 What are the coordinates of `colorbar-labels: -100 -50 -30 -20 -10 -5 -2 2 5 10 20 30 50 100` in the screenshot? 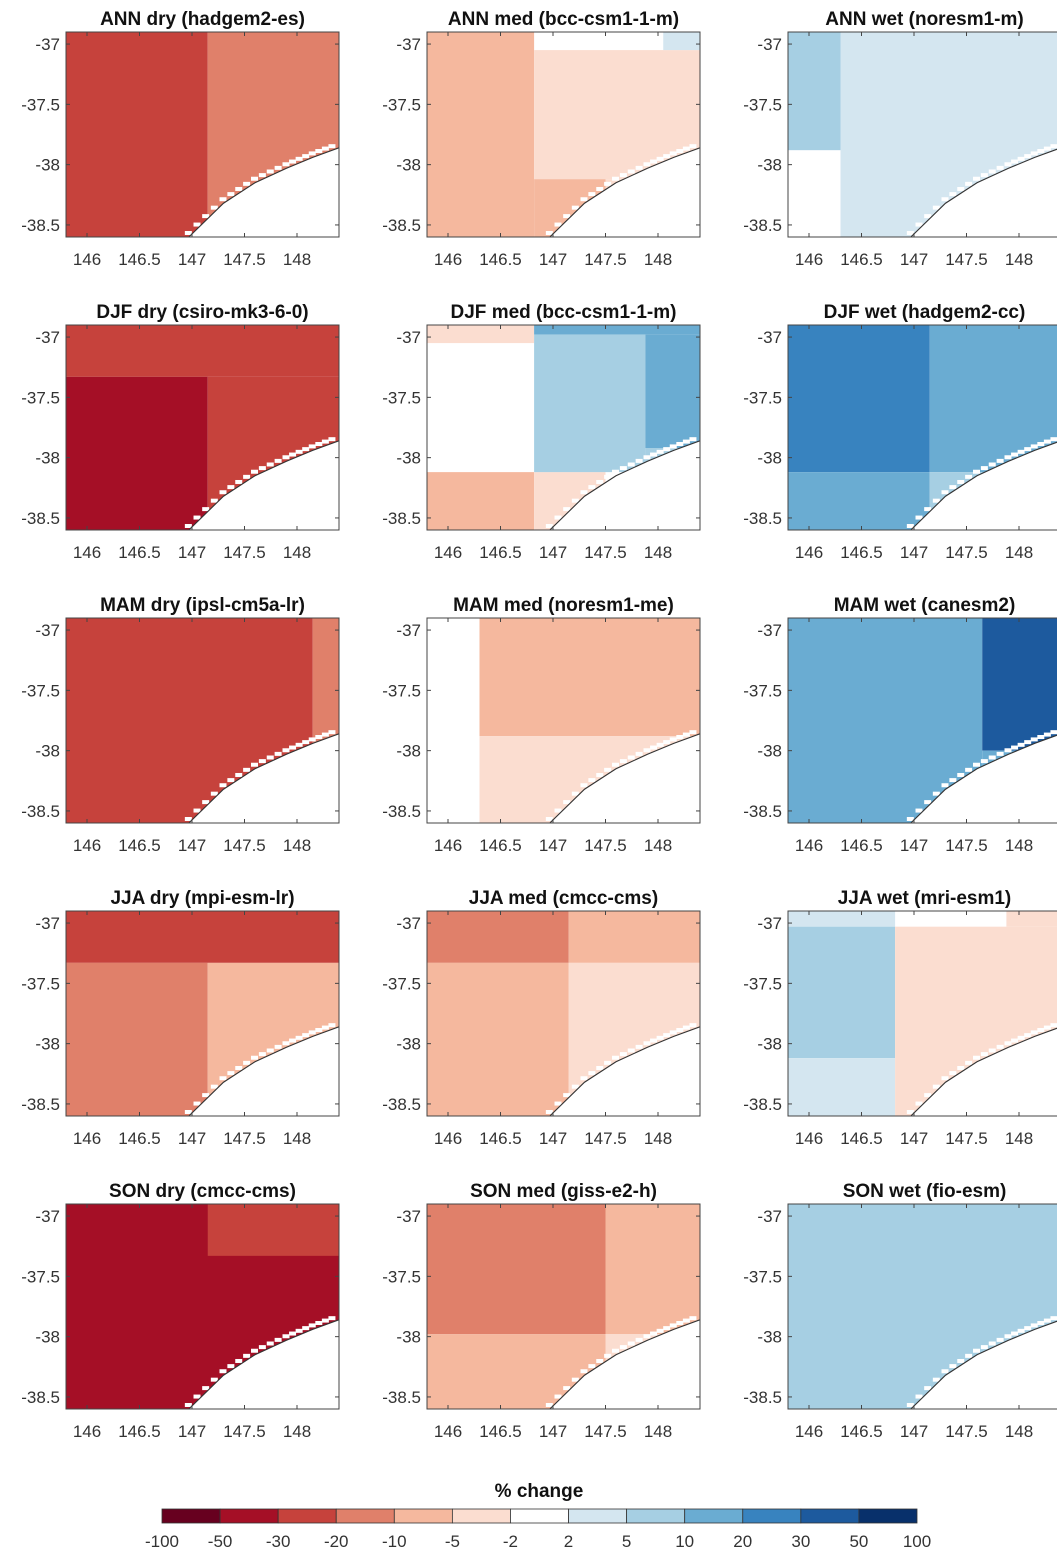 It's located at (538, 1541).